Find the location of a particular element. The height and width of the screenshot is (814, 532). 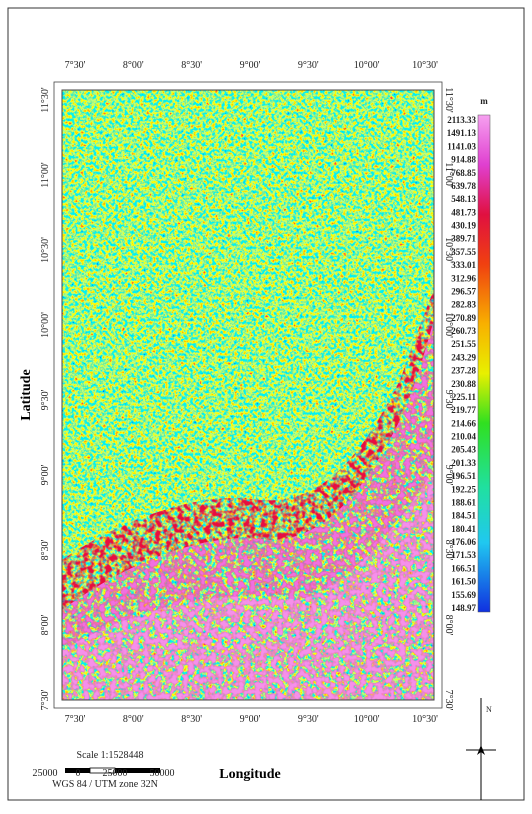

right-tick-label: 11°30' is located at coordinates (448, 100).